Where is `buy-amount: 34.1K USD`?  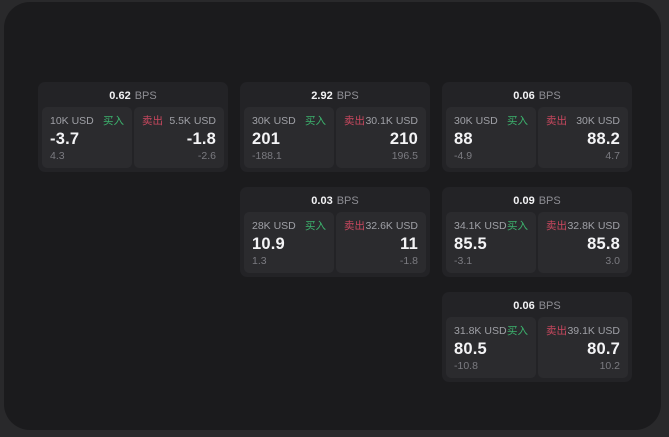
buy-amount: 34.1K USD is located at coordinates (480, 226).